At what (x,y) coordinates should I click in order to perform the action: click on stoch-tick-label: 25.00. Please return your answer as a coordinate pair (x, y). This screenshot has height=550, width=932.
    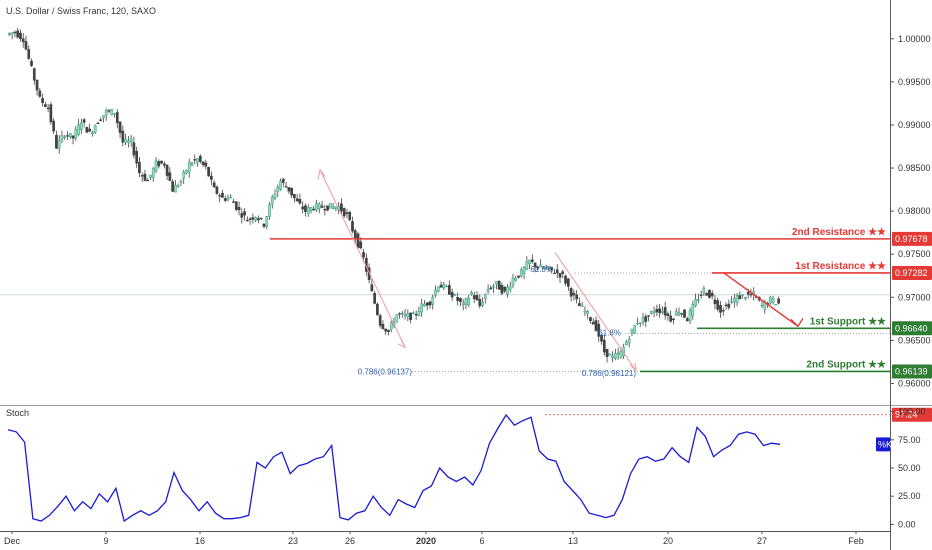
    Looking at the image, I should click on (909, 496).